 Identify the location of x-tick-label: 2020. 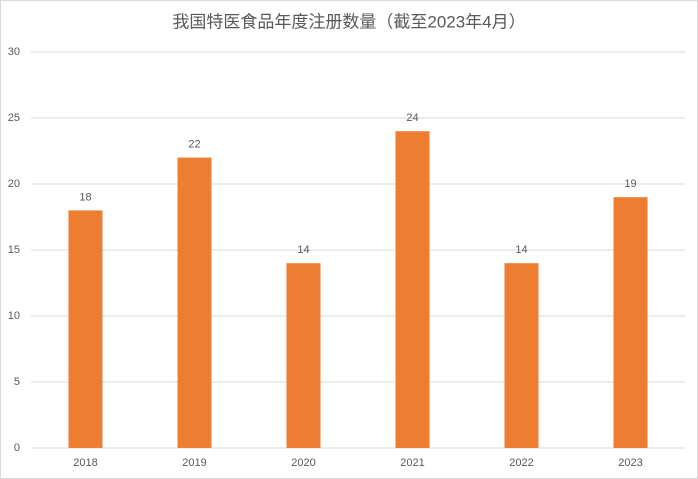
(303, 463).